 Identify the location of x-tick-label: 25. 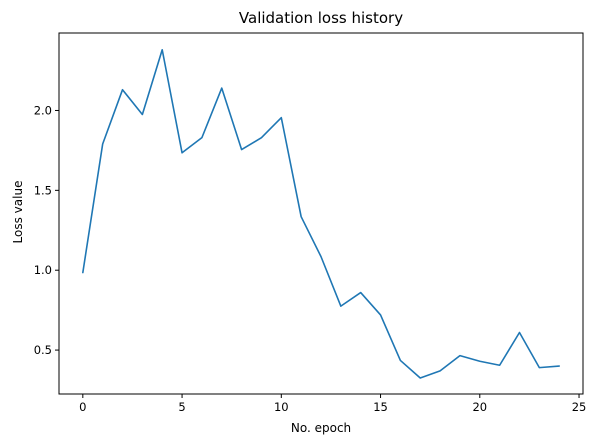
(579, 407).